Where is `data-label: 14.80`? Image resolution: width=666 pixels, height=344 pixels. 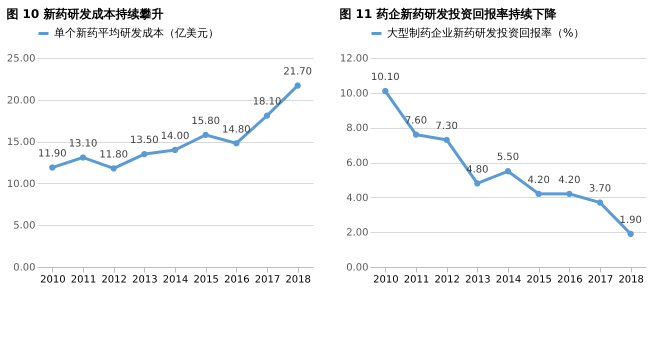
data-label: 14.80 is located at coordinates (236, 130).